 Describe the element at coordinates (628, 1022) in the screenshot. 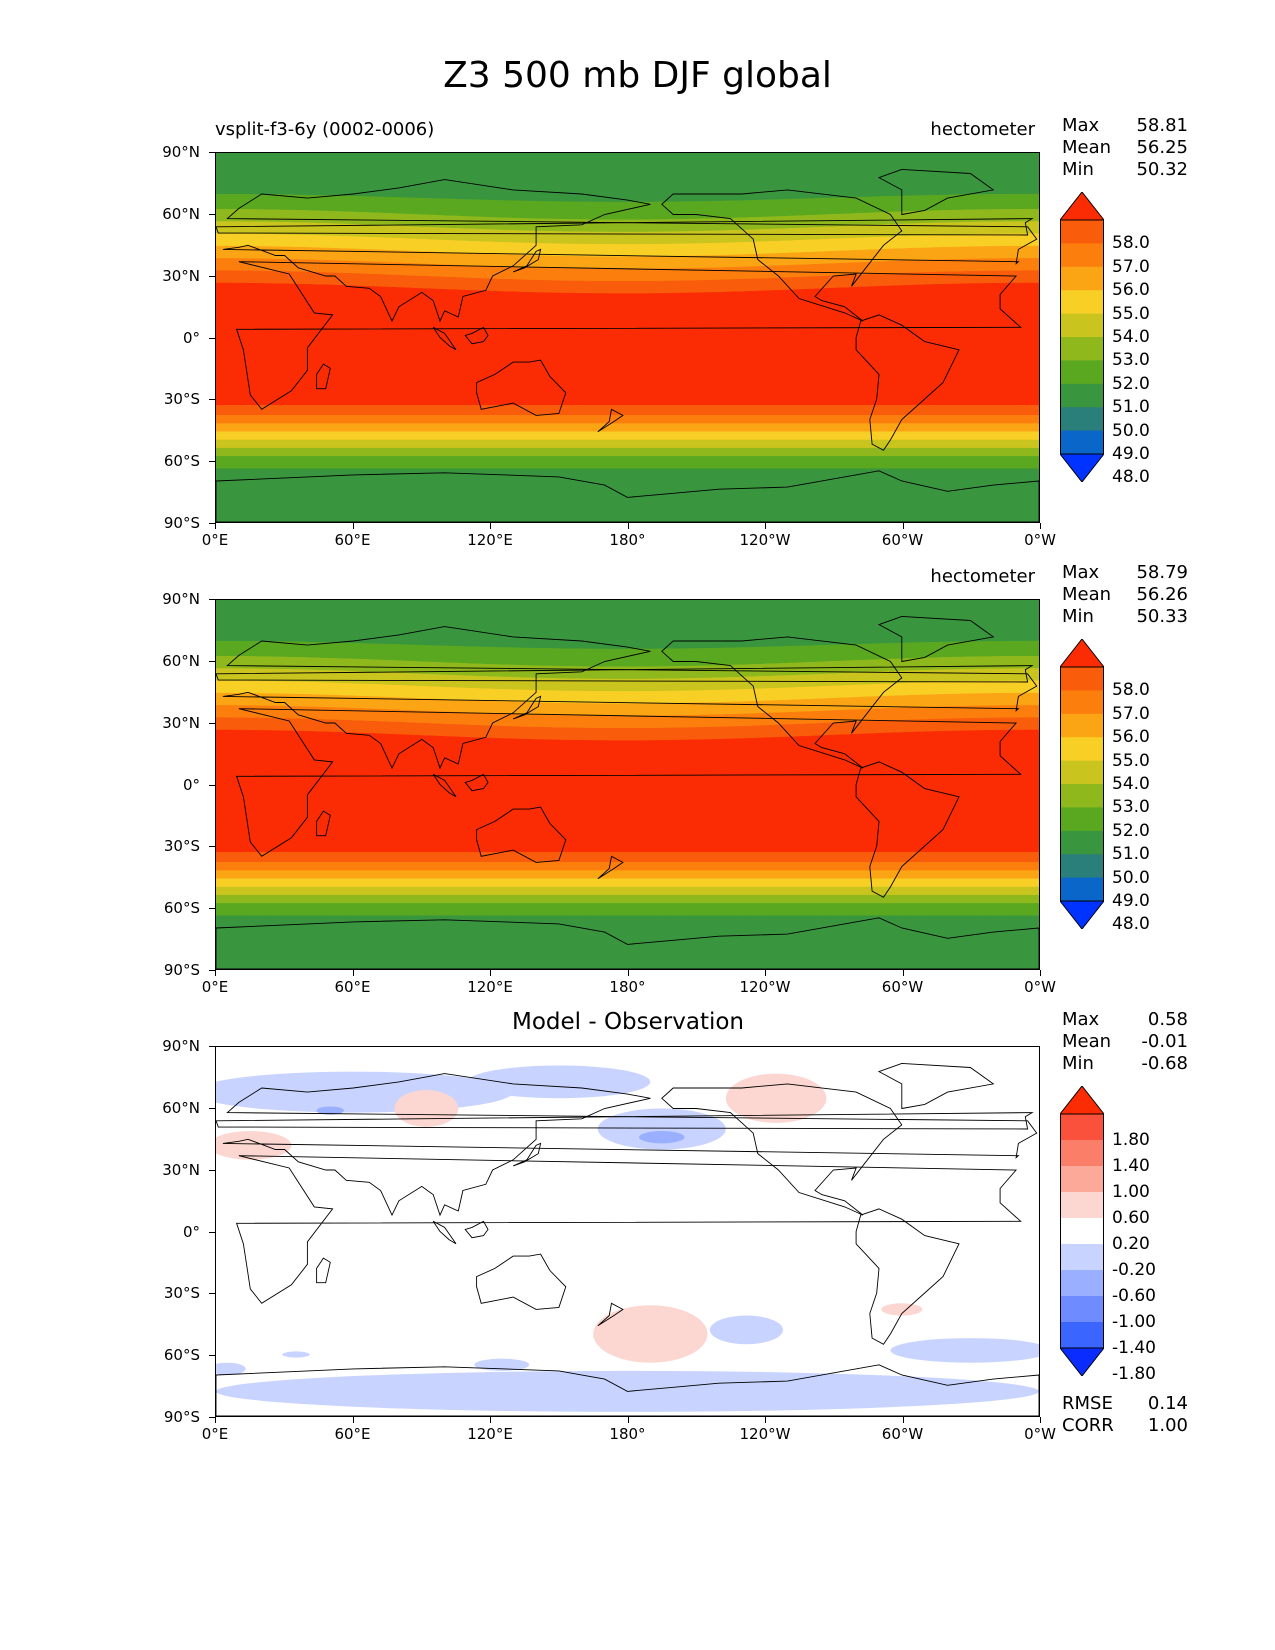

I see `panel-title: Model - Observation` at that location.